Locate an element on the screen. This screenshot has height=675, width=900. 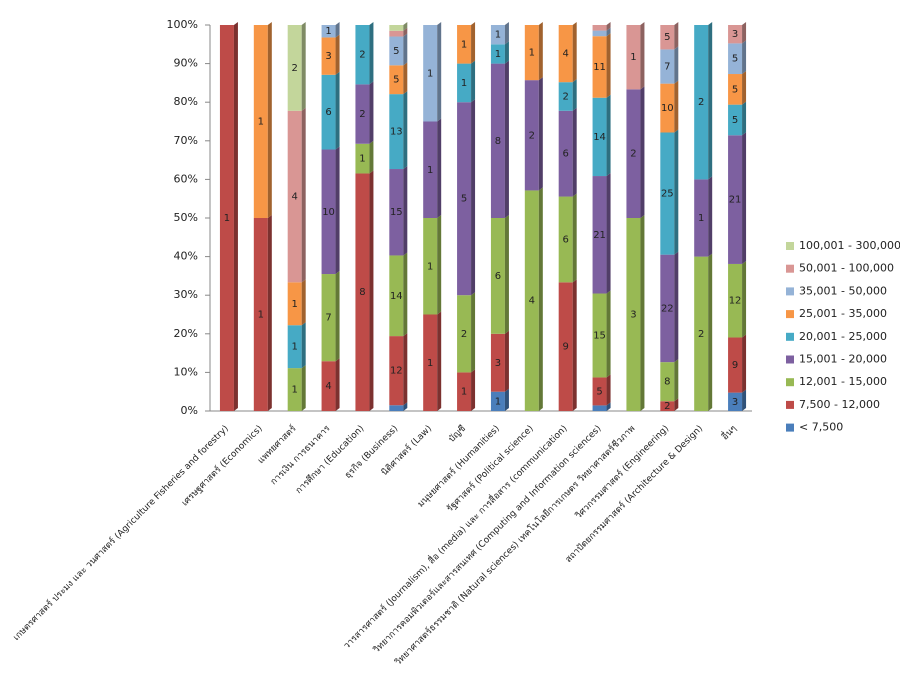
value-label: 14 is located at coordinates (396, 296).